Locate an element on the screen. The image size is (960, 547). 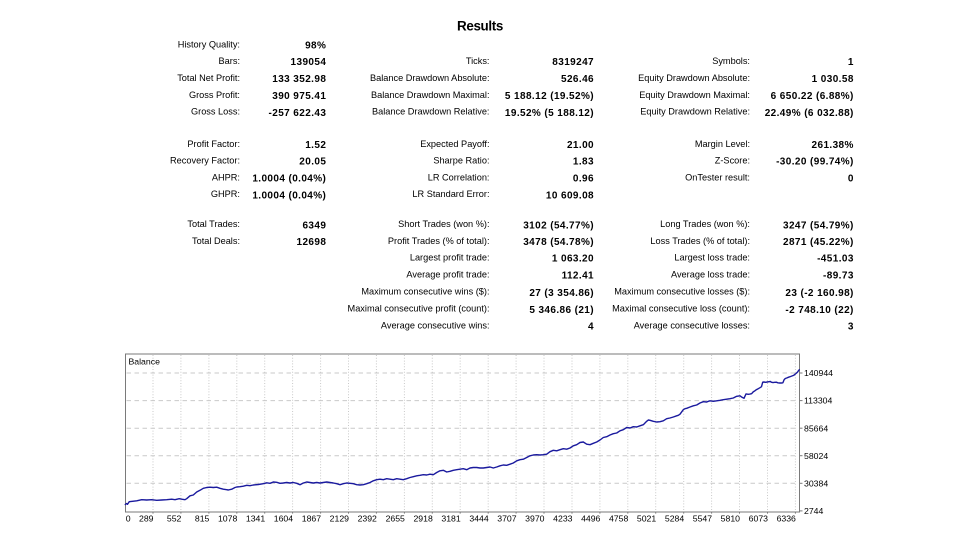
svg-text: 6 650.22 (6.88%) is located at coordinates (812, 96).